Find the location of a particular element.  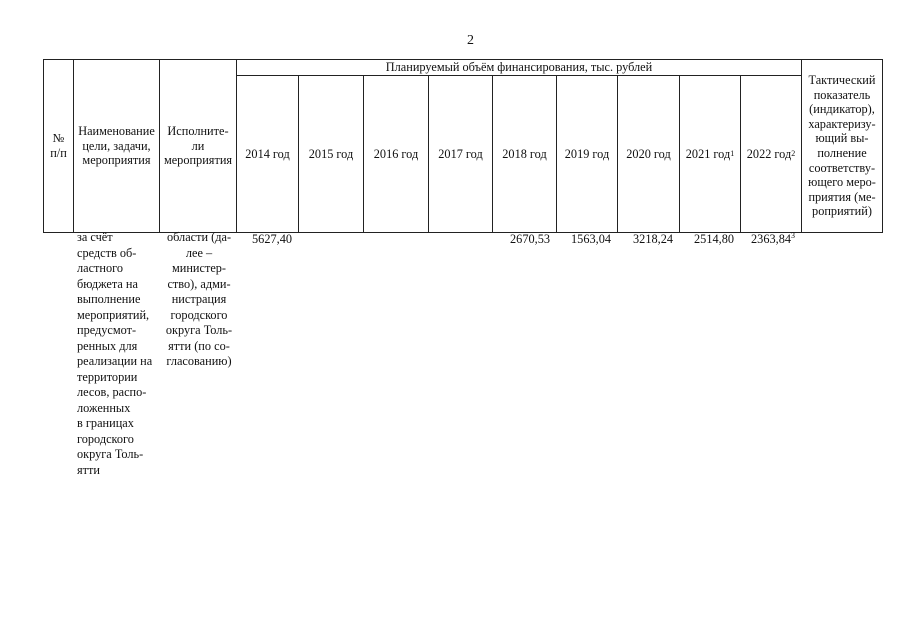

header-year: 2016 год is located at coordinates (396, 154).